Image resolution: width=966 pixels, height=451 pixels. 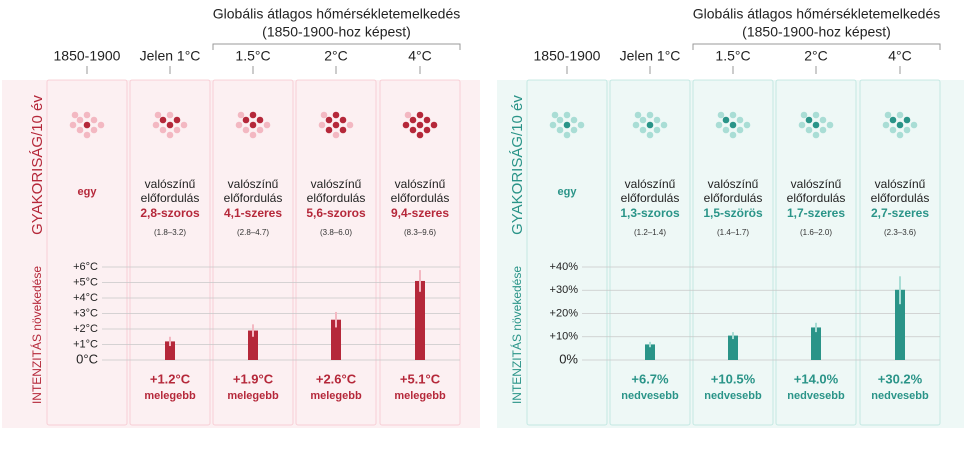 What do you see at coordinates (517, 165) in the screenshot?
I see `frequency-label: GYAKORISÁG/10 év` at bounding box center [517, 165].